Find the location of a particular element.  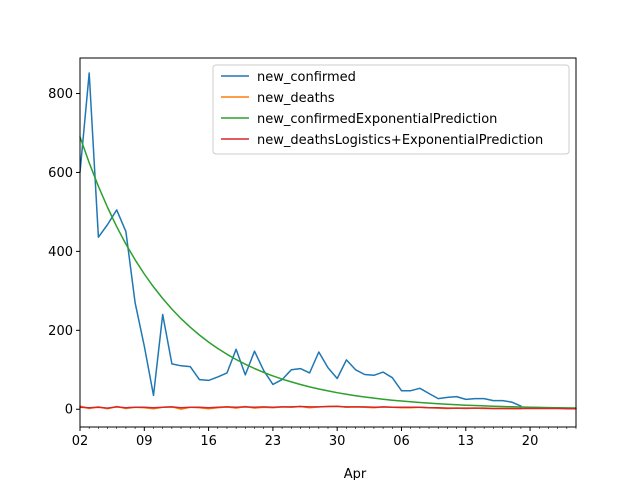

x-tick-label: 02 is located at coordinates (80, 441).